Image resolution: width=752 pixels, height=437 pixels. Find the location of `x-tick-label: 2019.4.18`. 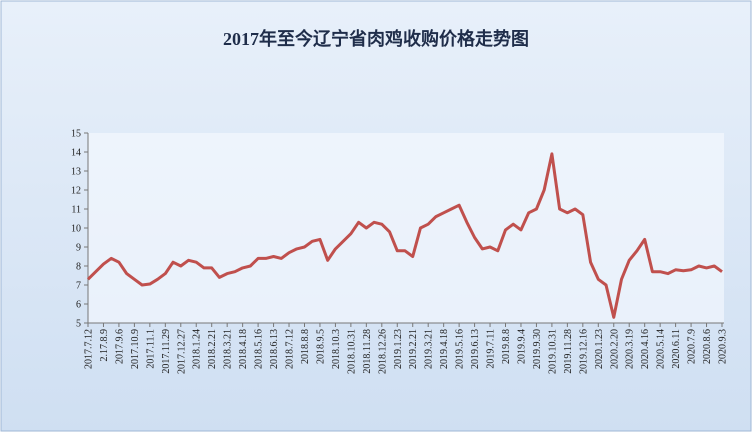

x-tick-label: 2019.4.18 is located at coordinates (444, 349).